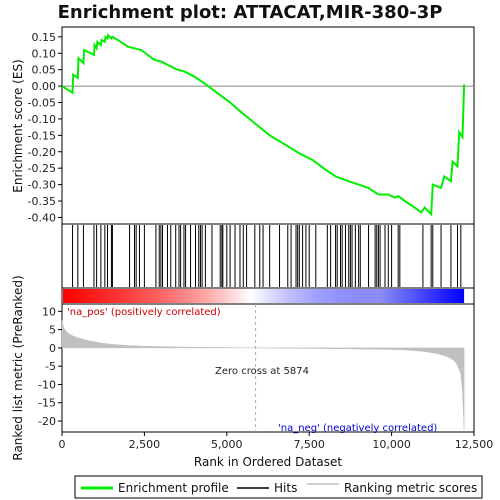 Image resolution: width=500 pixels, height=500 pixels. What do you see at coordinates (42, 217) in the screenshot?
I see `es-ytick-label: -0.40` at bounding box center [42, 217].